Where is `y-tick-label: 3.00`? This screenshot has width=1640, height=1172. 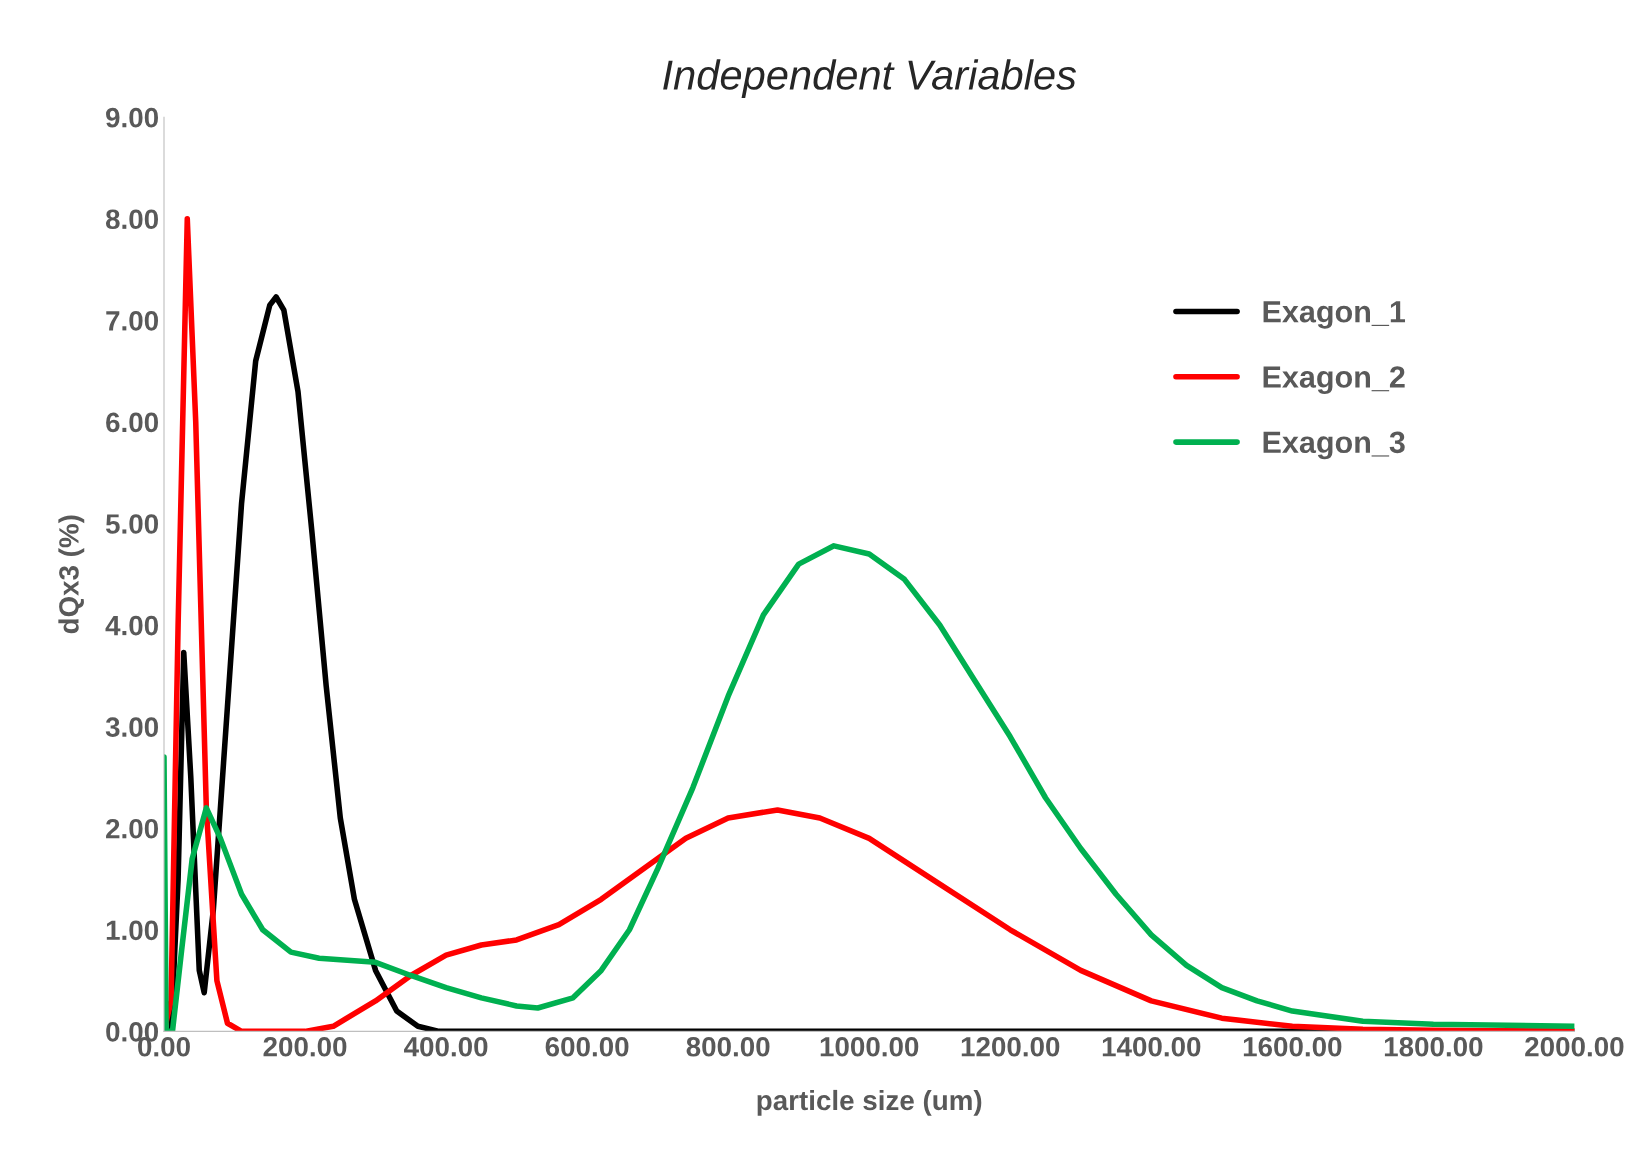
y-tick-label: 3.00 is located at coordinates (132, 727).